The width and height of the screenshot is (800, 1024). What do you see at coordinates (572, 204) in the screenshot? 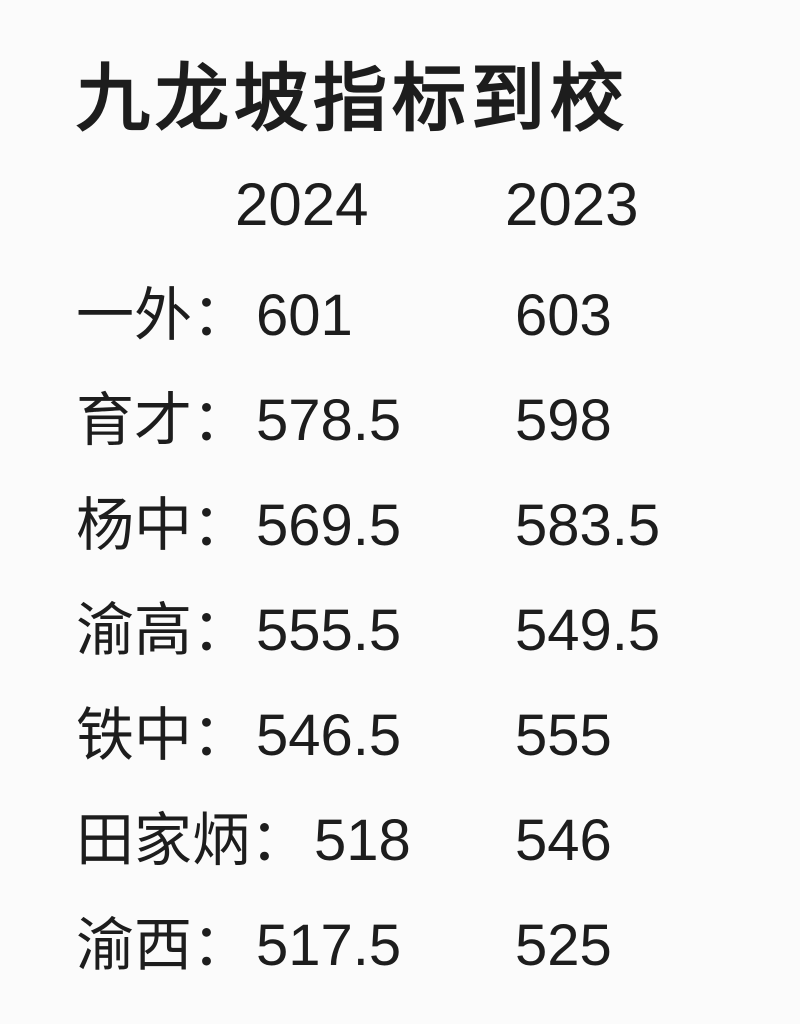
I see `column-header-2023: 2023` at bounding box center [572, 204].